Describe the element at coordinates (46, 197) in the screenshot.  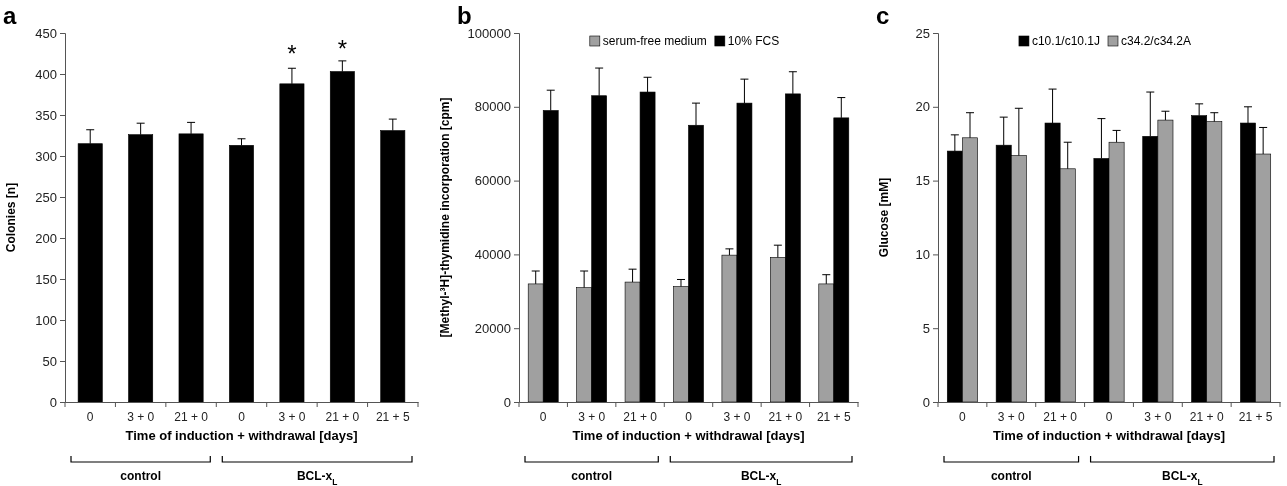
I see `y-tick-label: 250` at that location.